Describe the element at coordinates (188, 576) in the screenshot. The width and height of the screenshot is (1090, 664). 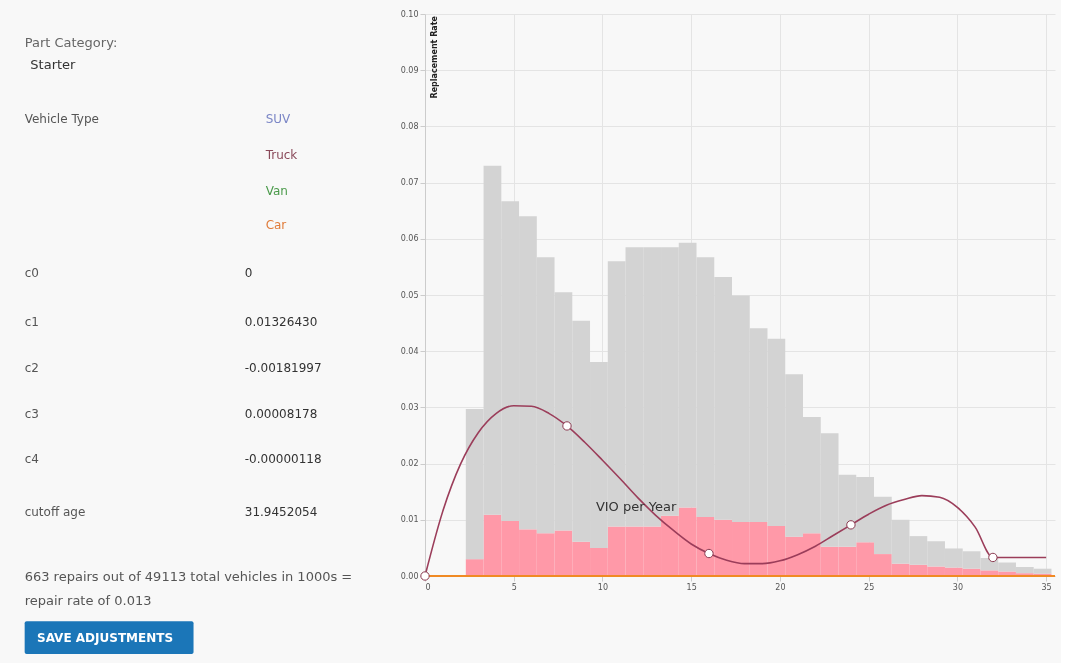
I see `text: 663 repairs out of 49113 total vehicles in 1000s =` at that location.